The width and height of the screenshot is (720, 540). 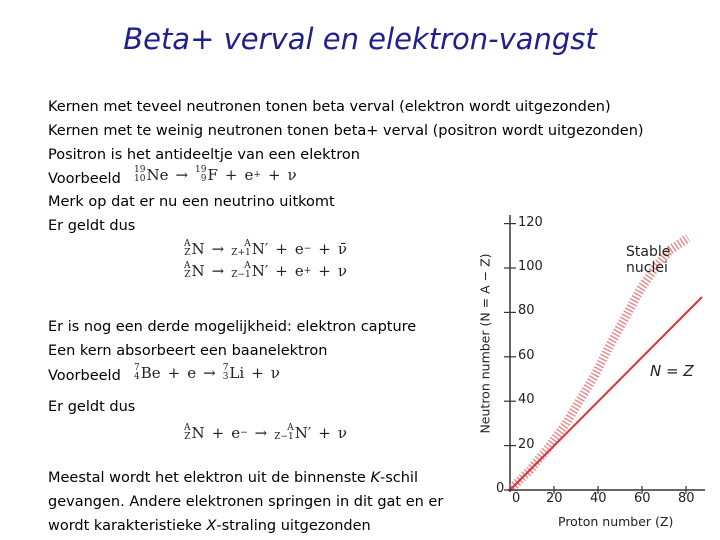 I want to click on text-part: -straling uitgezonden, so click(x=293, y=526).